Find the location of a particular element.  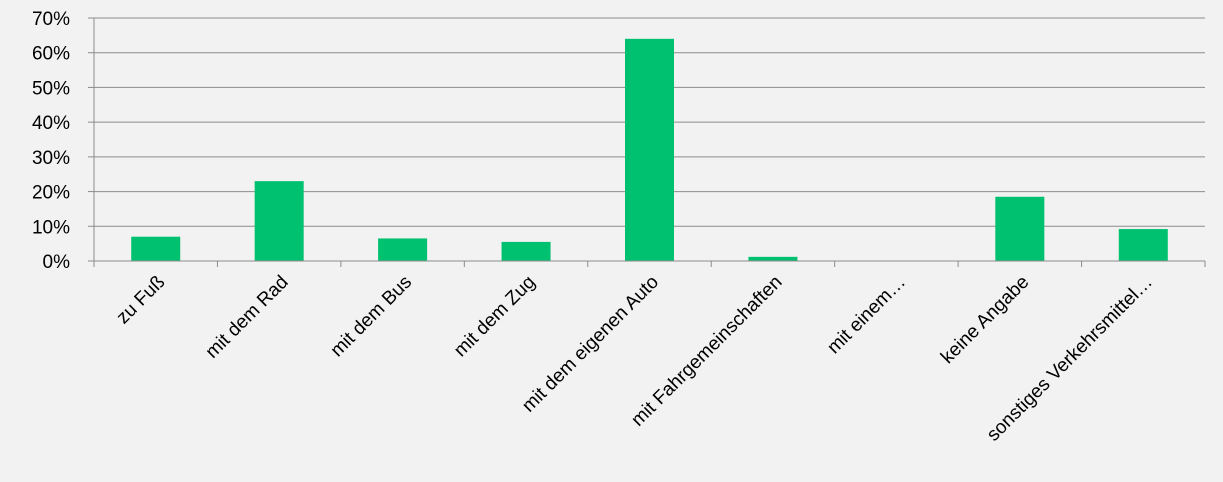

x-category-label: mit dem Rad is located at coordinates (247, 317).